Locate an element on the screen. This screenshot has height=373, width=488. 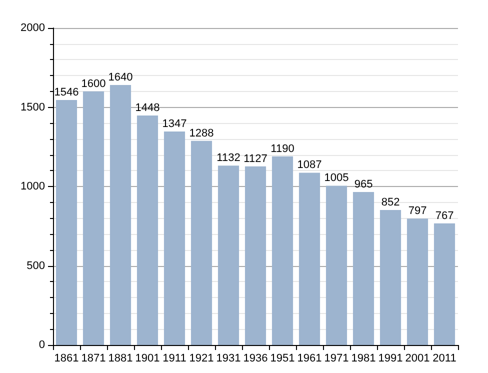
x-tick-label: 1931 is located at coordinates (228, 358).